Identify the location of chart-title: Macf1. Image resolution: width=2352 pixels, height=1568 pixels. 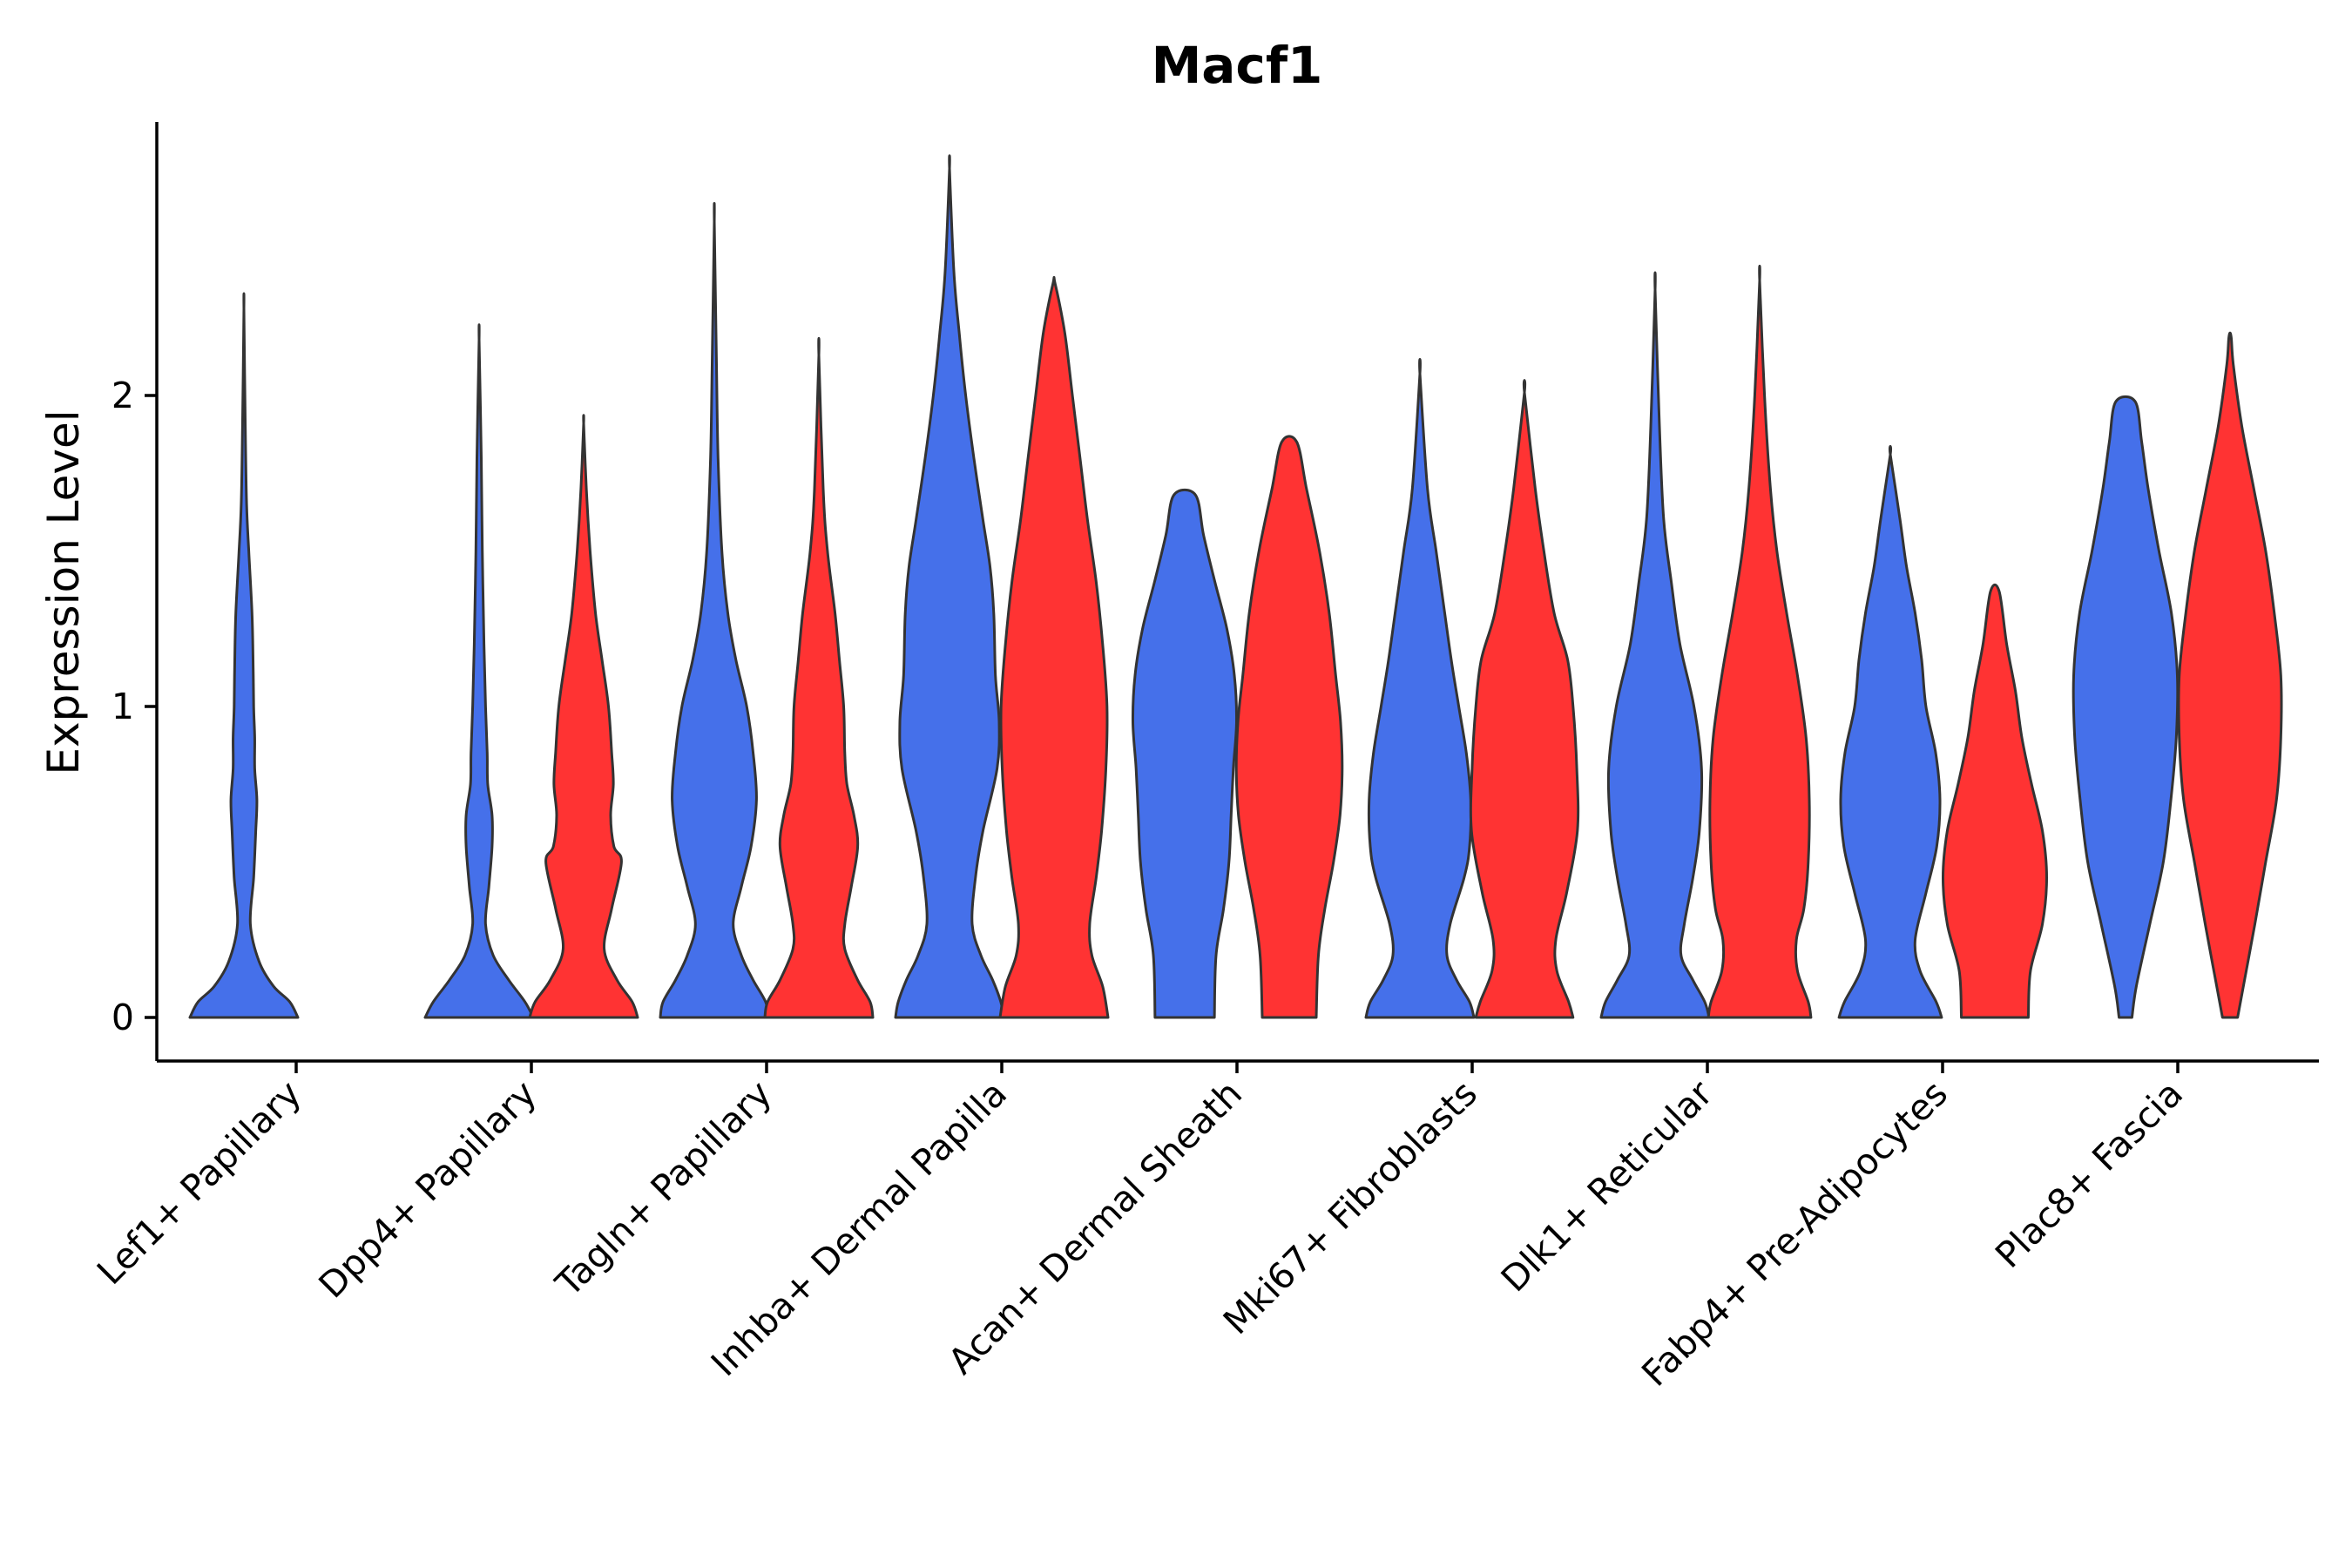
(1237, 66).